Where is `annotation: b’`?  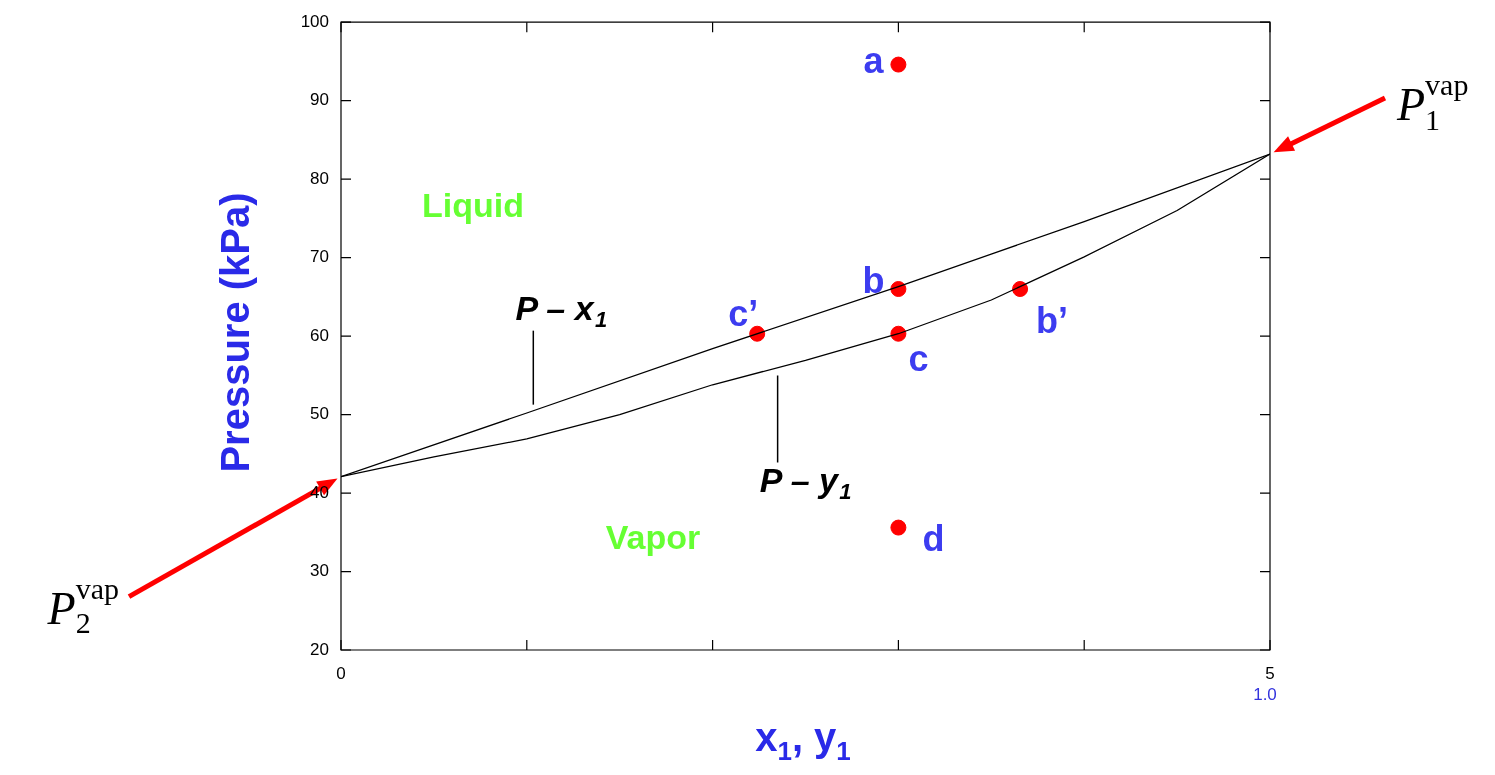
annotation: b’ is located at coordinates (1052, 320).